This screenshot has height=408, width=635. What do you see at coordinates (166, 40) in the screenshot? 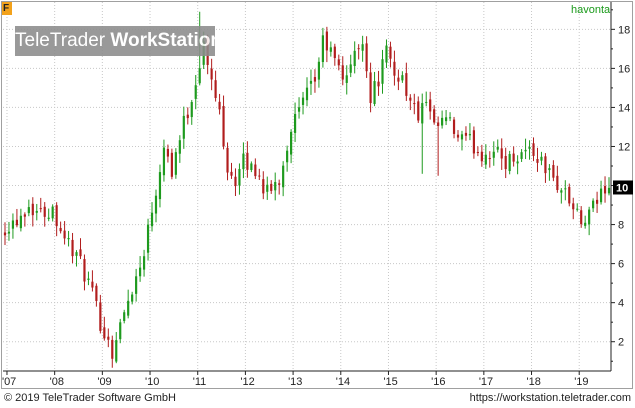
I see `watermark-bold-text: WorkStation` at bounding box center [166, 40].